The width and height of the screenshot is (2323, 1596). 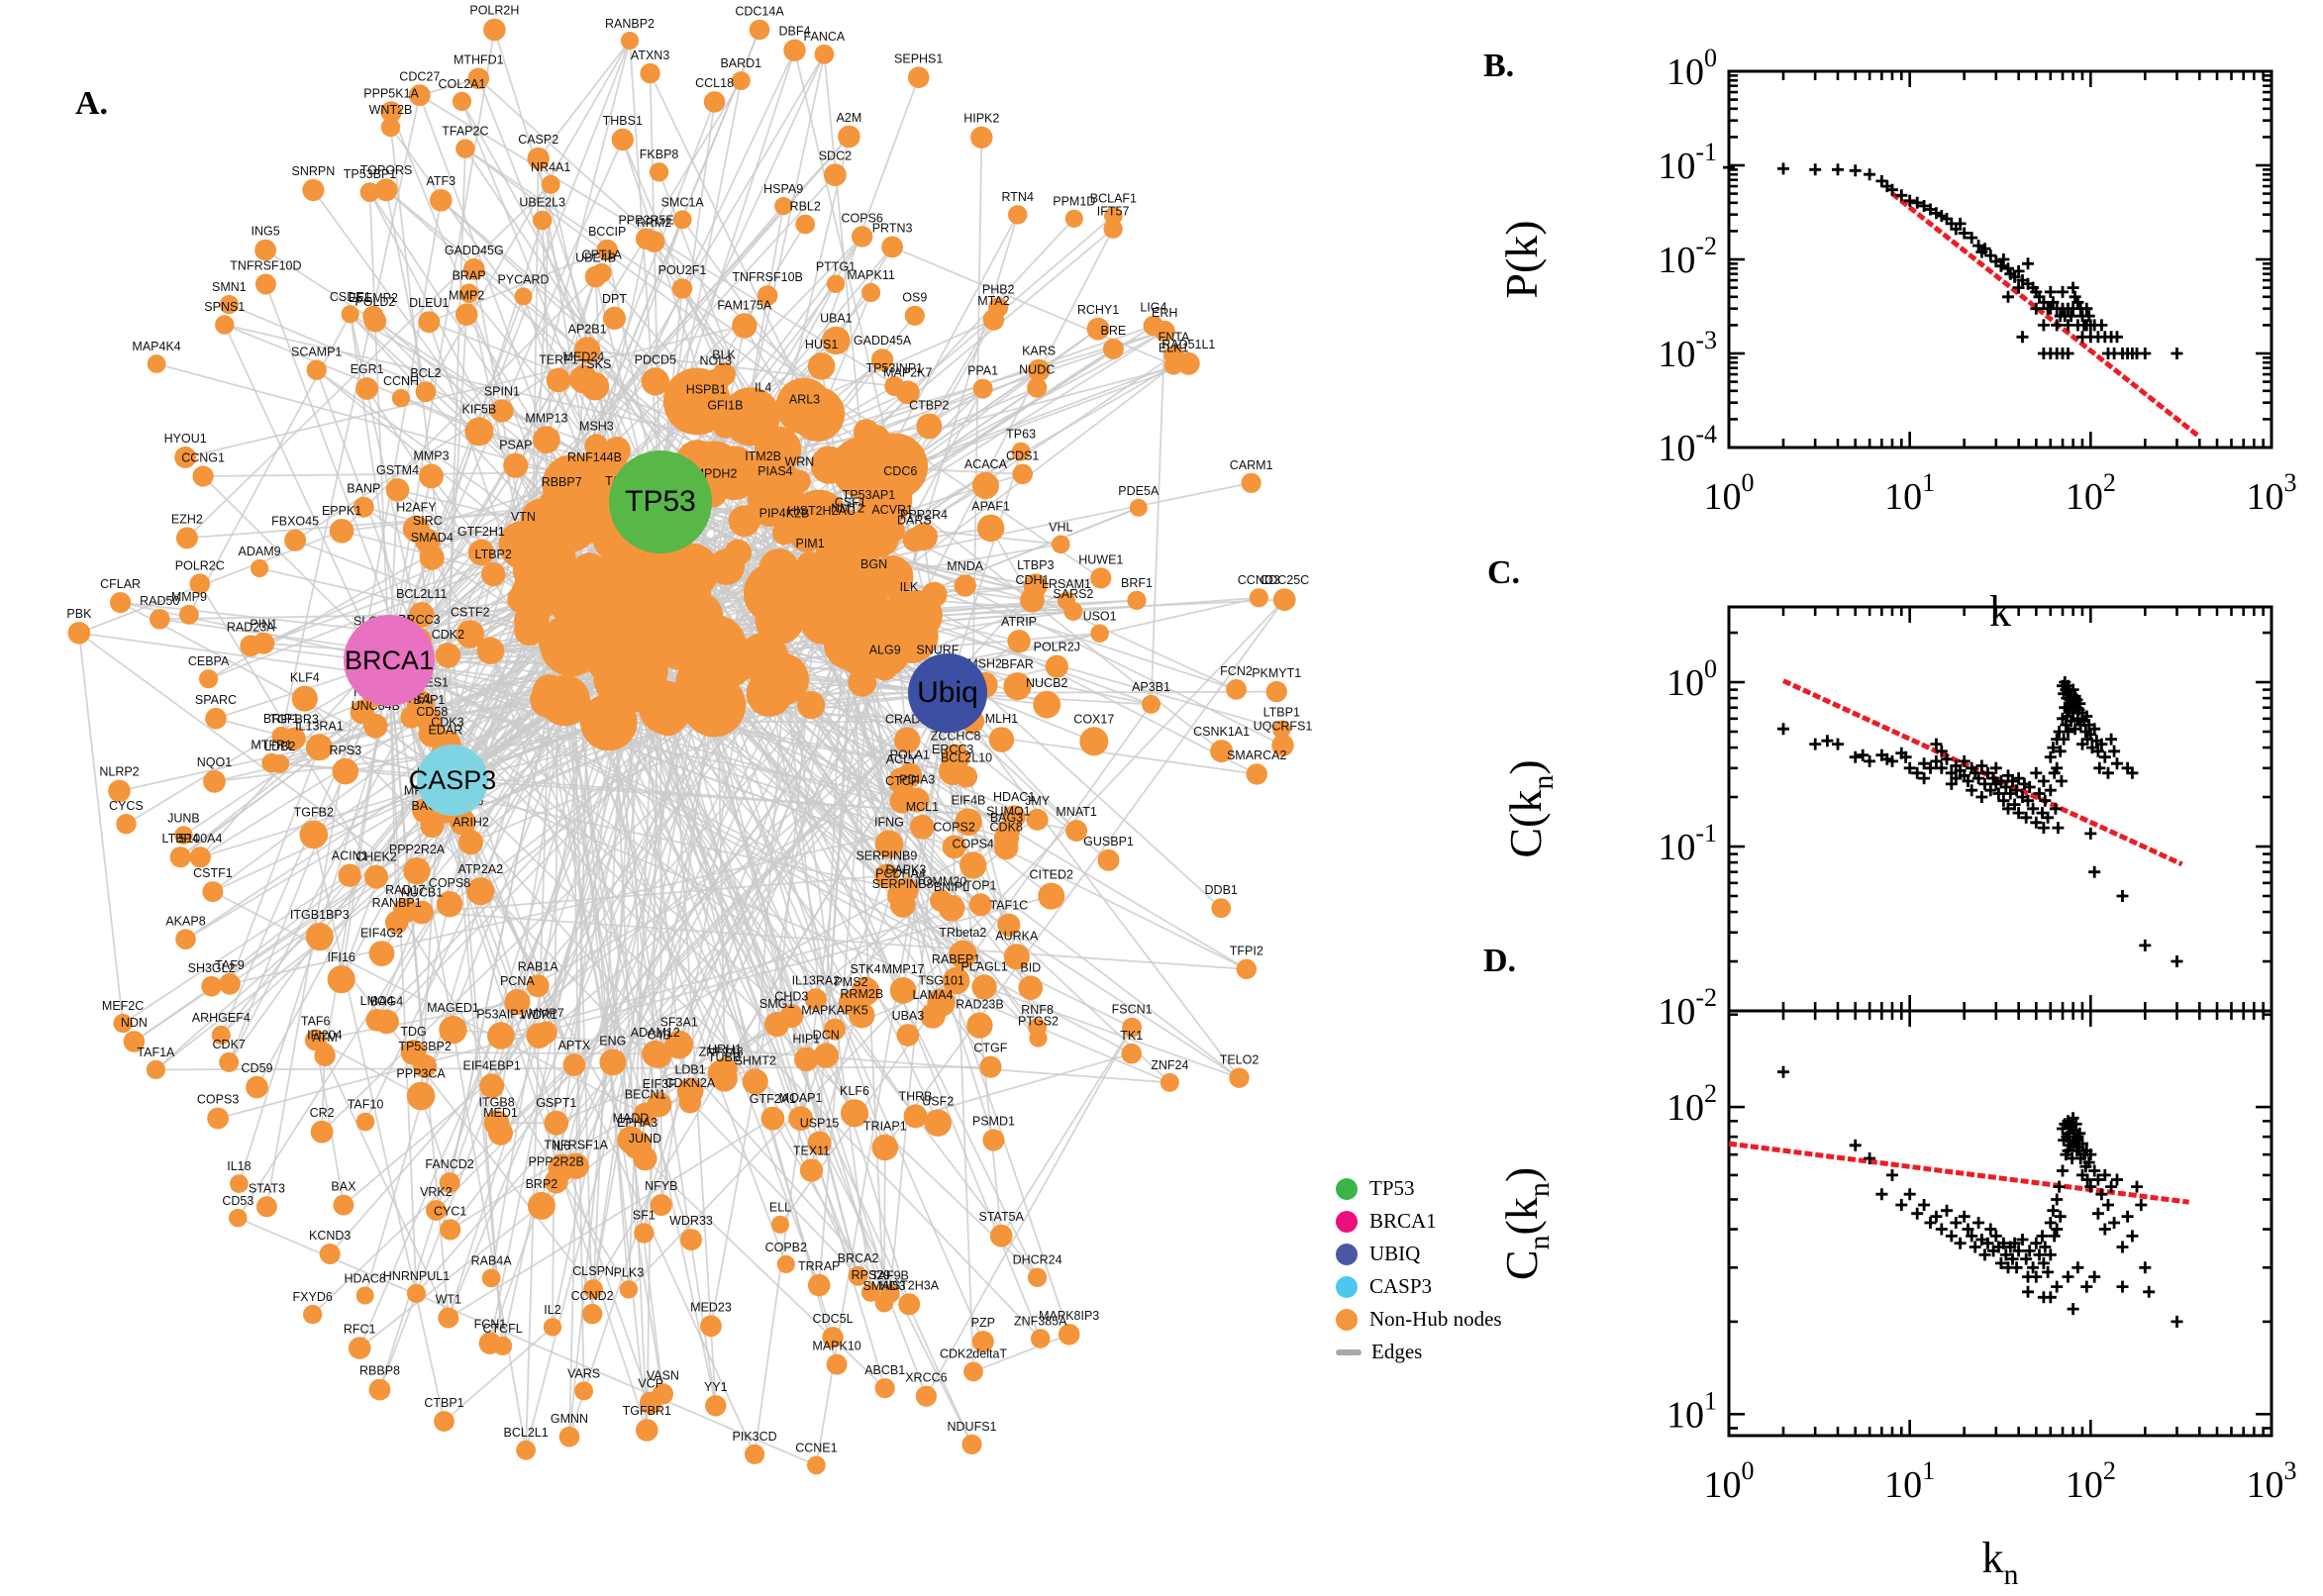 What do you see at coordinates (376, 857) in the screenshot?
I see `gene-label: CHEK2` at bounding box center [376, 857].